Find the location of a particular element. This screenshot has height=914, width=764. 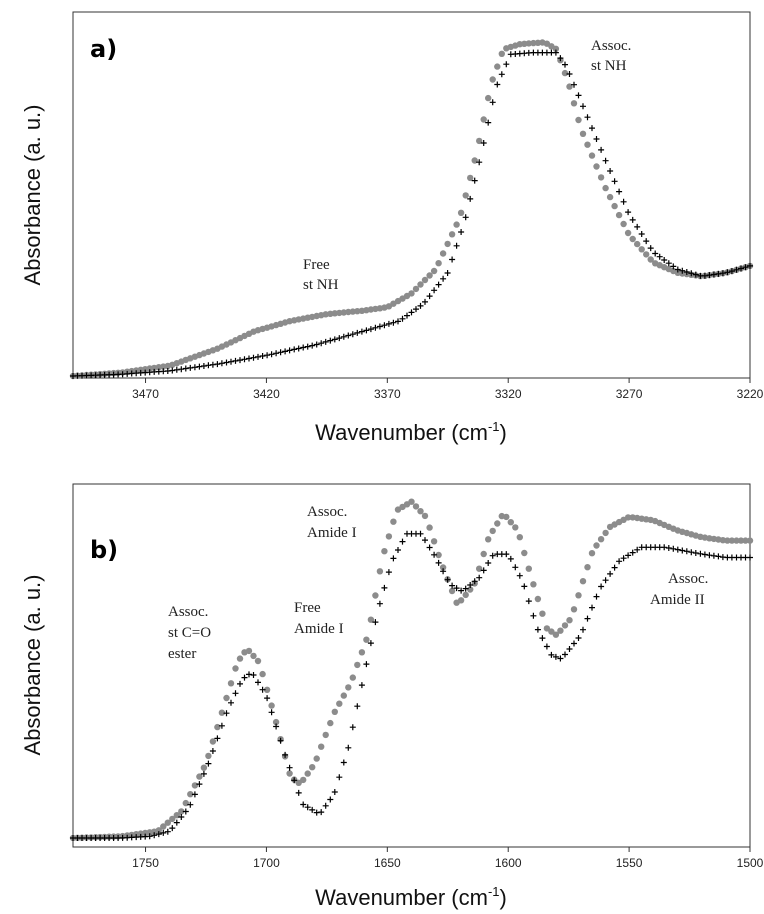

y-axis-title-a: Absorbance (a. u.) is located at coordinates (32, 195).